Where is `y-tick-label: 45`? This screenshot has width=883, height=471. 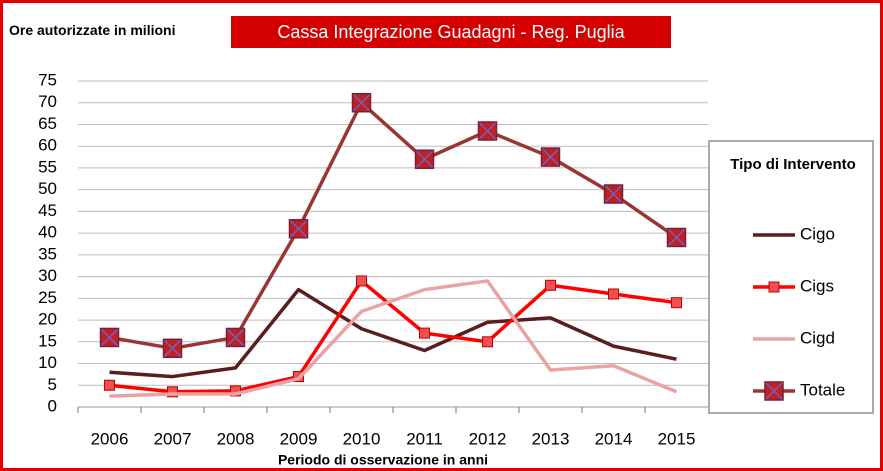
y-tick-label: 45 is located at coordinates (47, 210).